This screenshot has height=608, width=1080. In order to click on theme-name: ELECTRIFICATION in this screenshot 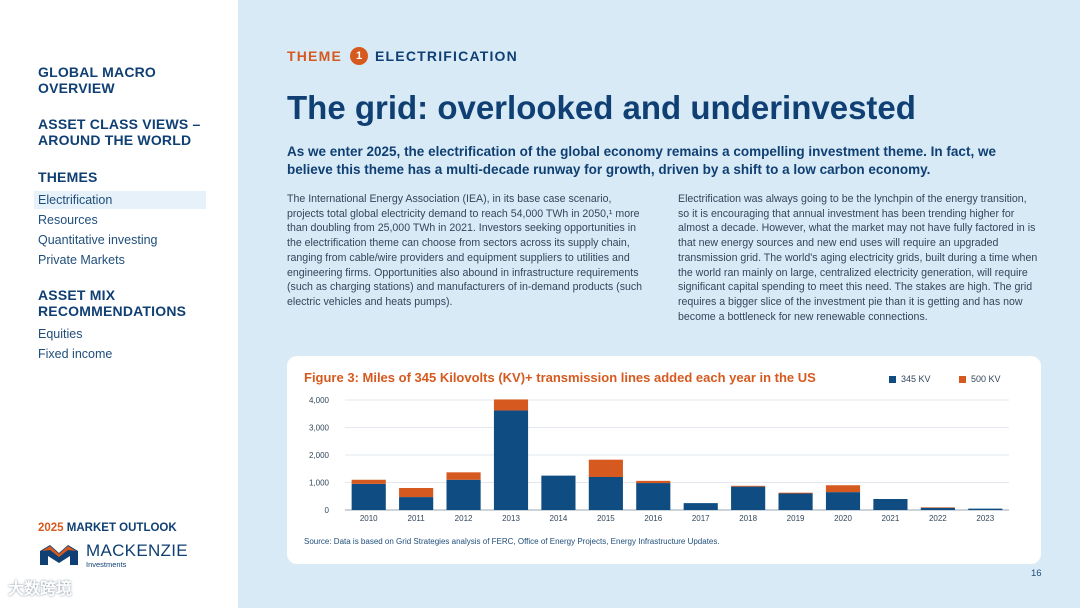, I will do `click(446, 56)`.